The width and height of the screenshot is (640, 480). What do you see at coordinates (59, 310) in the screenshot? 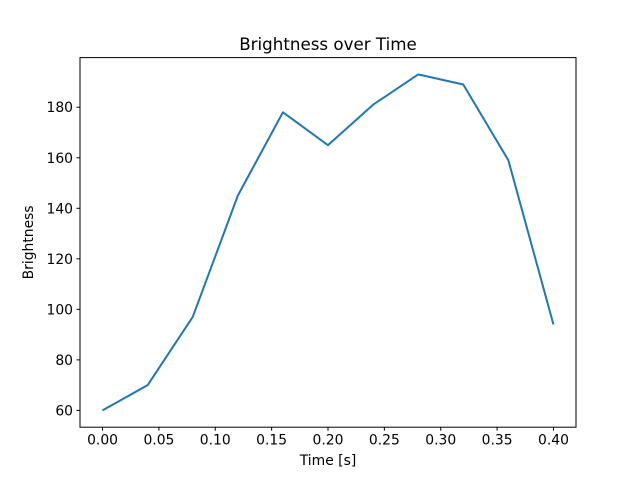
I see `y-tick-label: 100` at bounding box center [59, 310].